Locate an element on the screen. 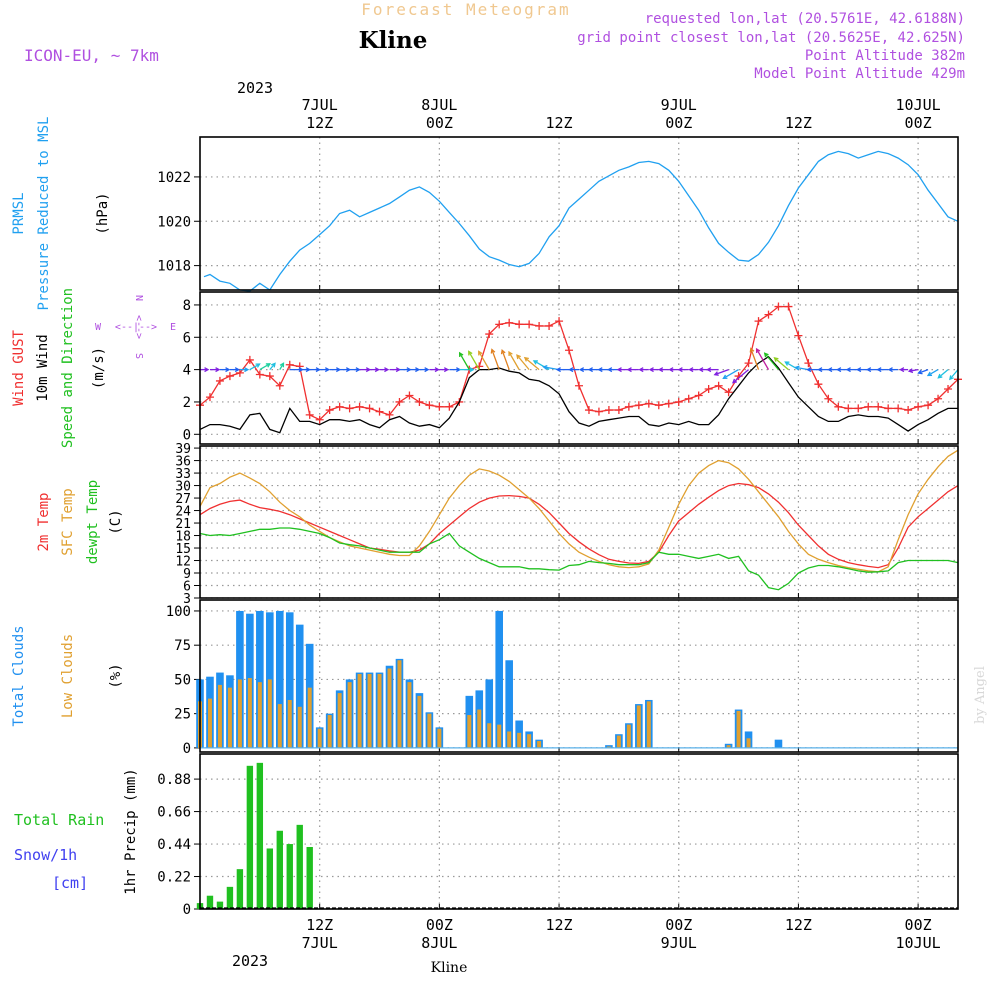  compass-arrows-vertical: <--> is located at coordinates (138, 327).